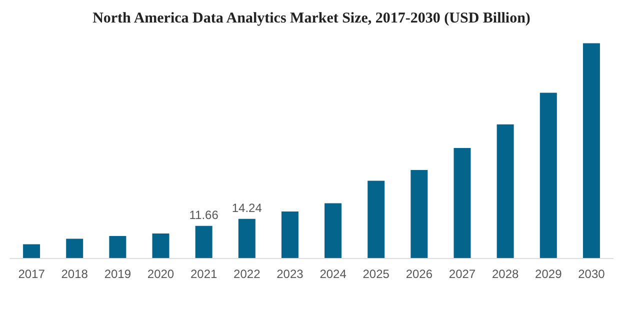 The image size is (623, 310). What do you see at coordinates (333, 274) in the screenshot?
I see `x-tick-label: 2024` at bounding box center [333, 274].